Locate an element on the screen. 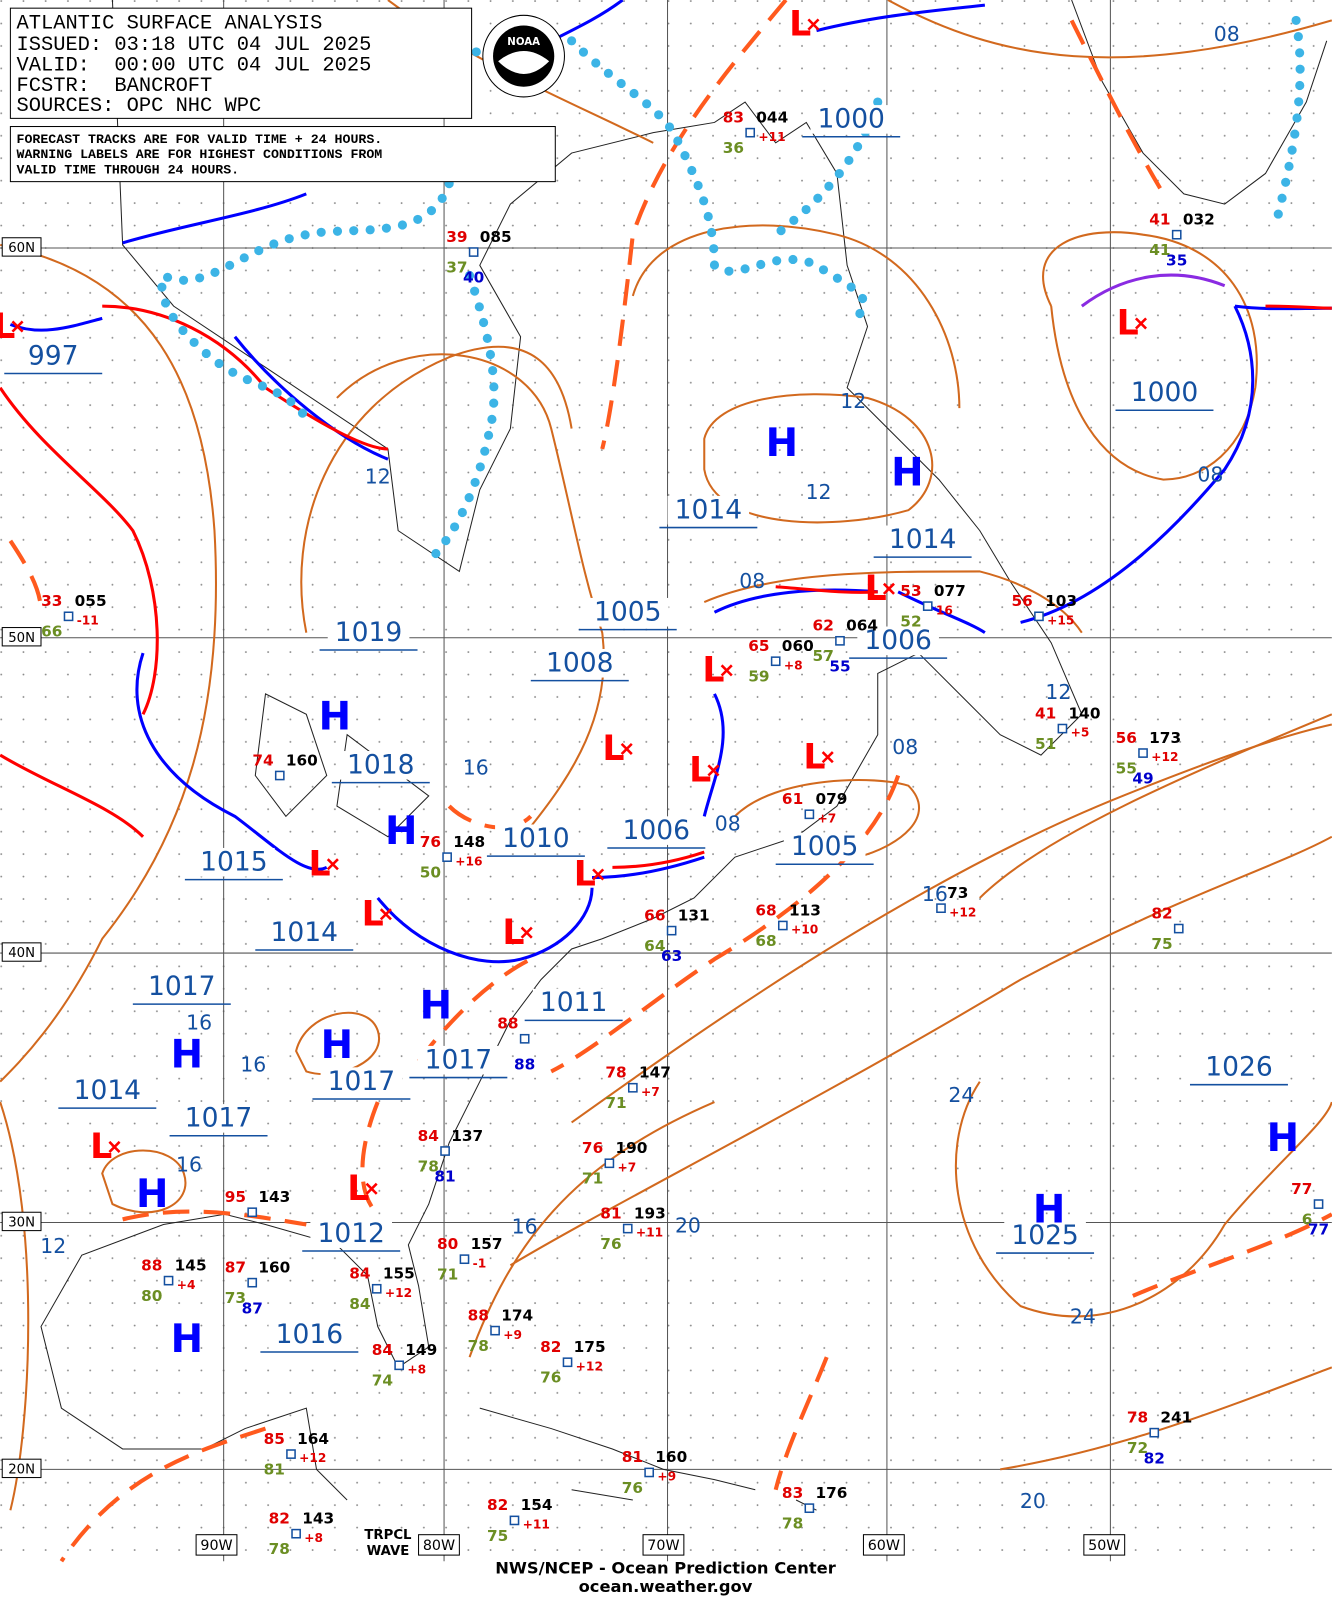 Image resolution: width=1332 pixels, height=1600 pixels. station-pressure: 103 is located at coordinates (1061, 601).